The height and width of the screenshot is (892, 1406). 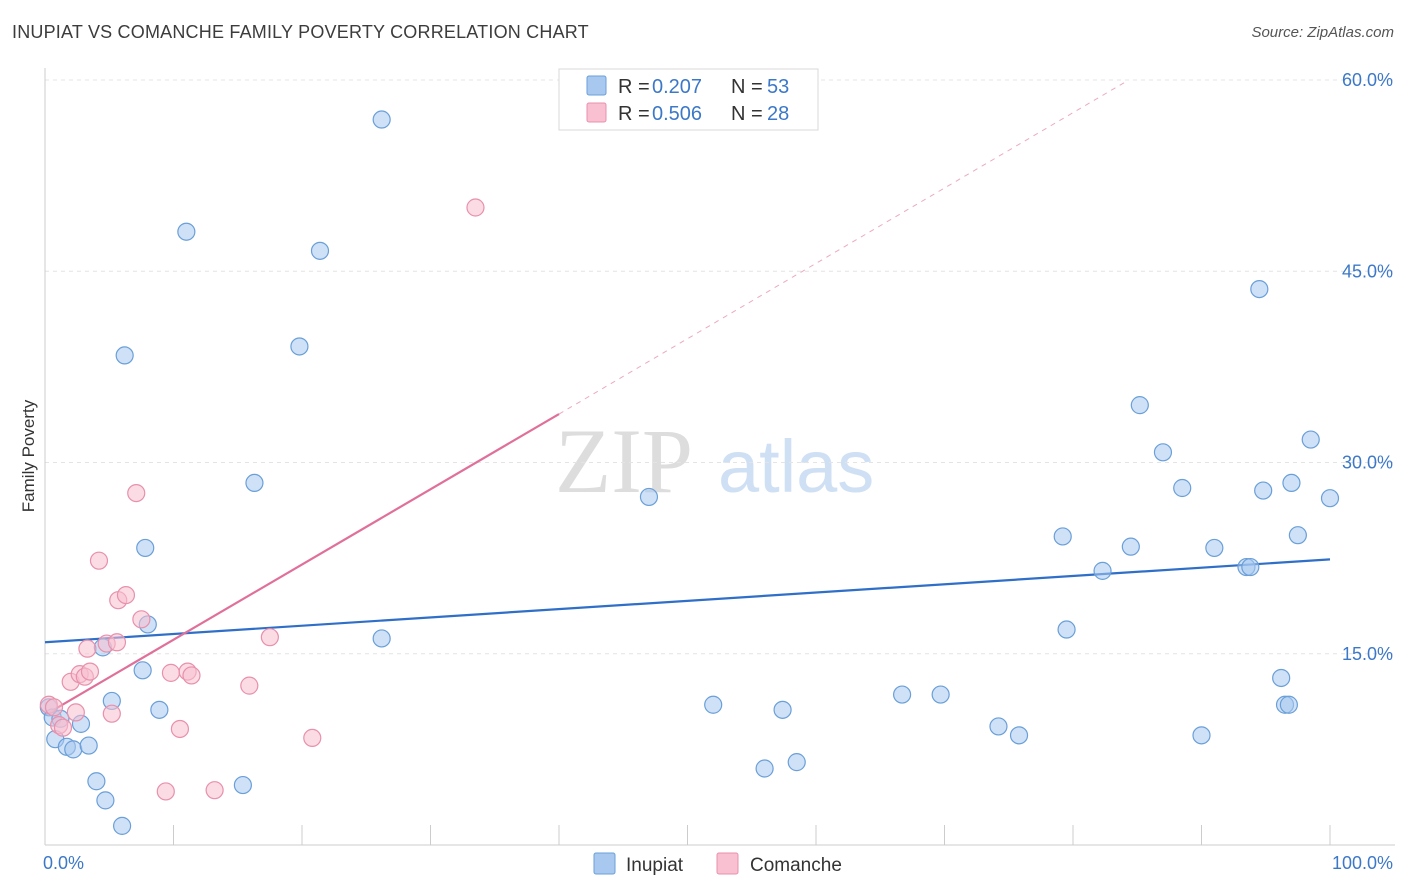 I want to click on legend-box: R = 0.207 N = 53 R = 0.506 N = 28, so click(x=688, y=99).